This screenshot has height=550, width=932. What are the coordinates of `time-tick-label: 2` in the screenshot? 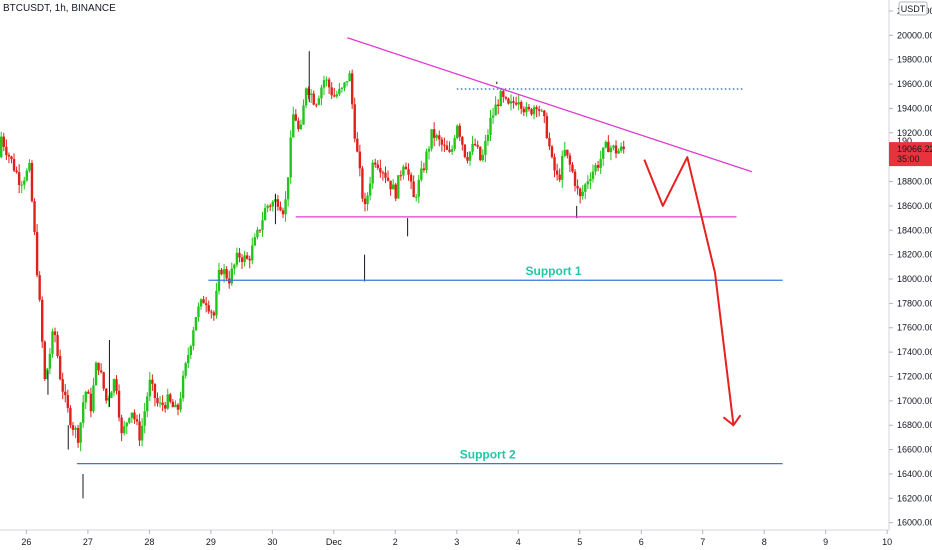 It's located at (395, 542).